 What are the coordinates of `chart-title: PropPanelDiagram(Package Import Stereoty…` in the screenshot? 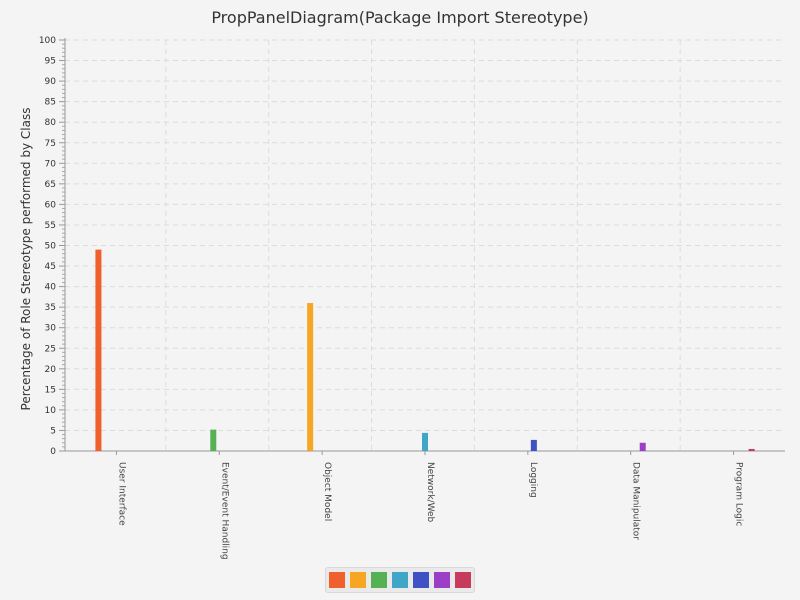 It's located at (400, 17).